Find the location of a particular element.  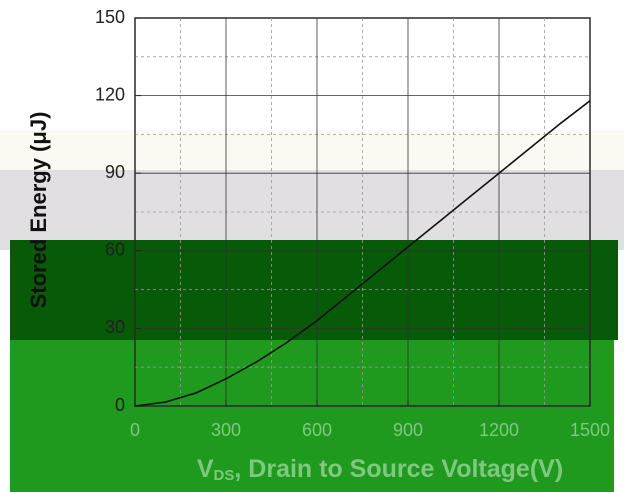

x-tick-label: 1200 is located at coordinates (499, 430).